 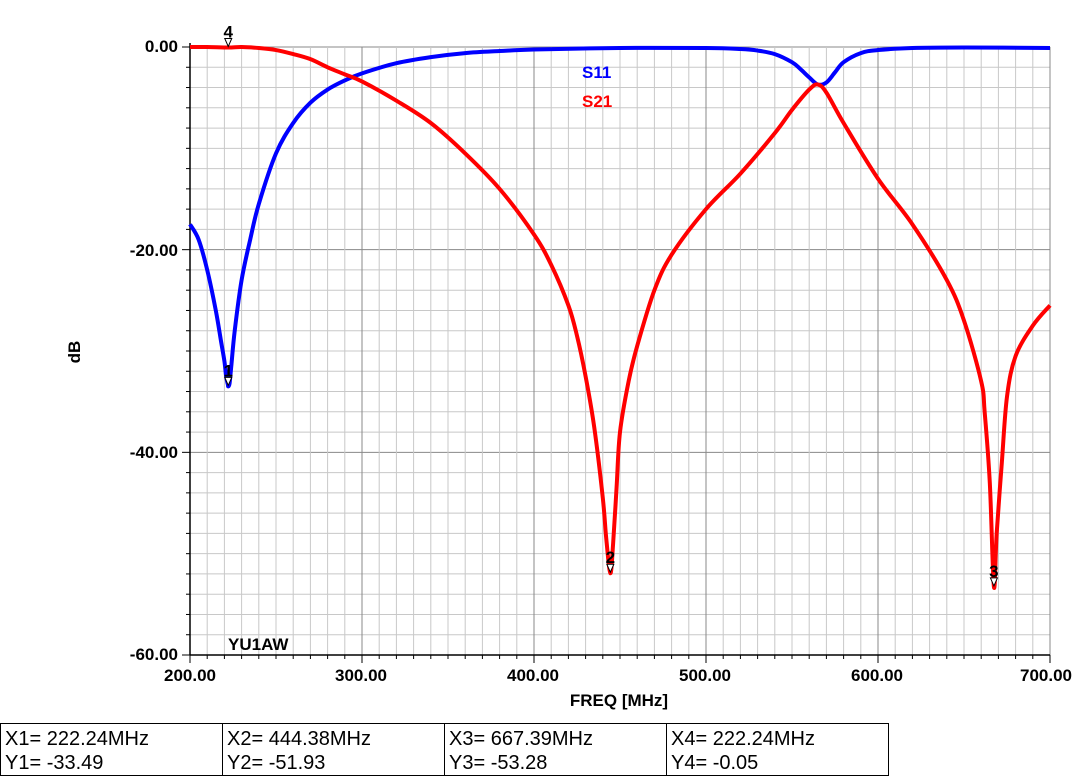 What do you see at coordinates (299, 739) in the screenshot?
I see `marker-x-readout: X2= 444.38MHz` at bounding box center [299, 739].